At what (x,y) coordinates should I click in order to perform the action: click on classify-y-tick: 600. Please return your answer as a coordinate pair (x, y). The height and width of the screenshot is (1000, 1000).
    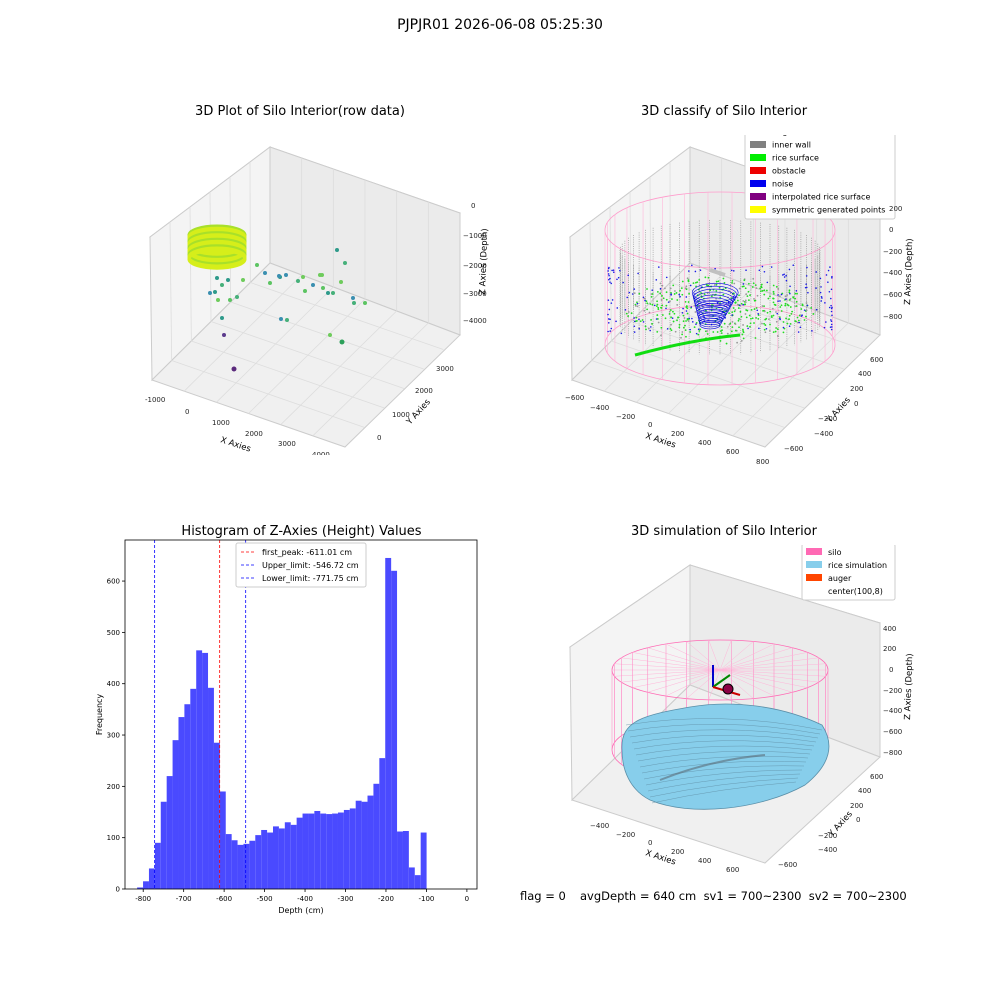
    Looking at the image, I should click on (876, 360).